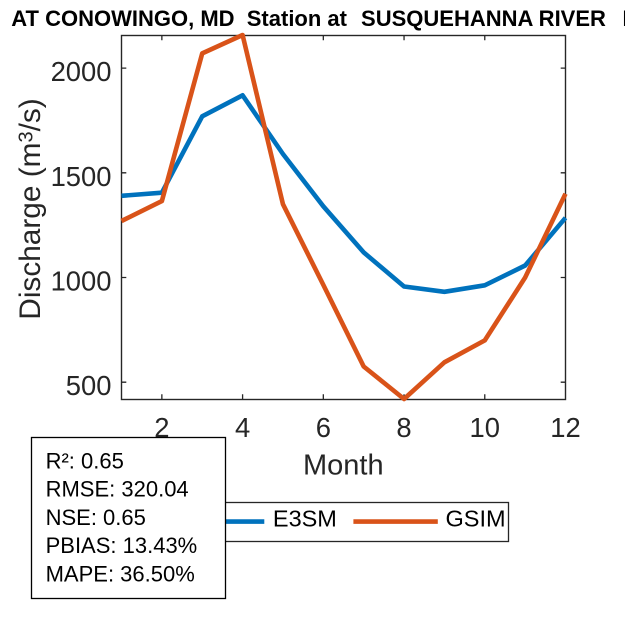 Image resolution: width=625 pixels, height=625 pixels. I want to click on svg-text: 10, so click(485, 427).